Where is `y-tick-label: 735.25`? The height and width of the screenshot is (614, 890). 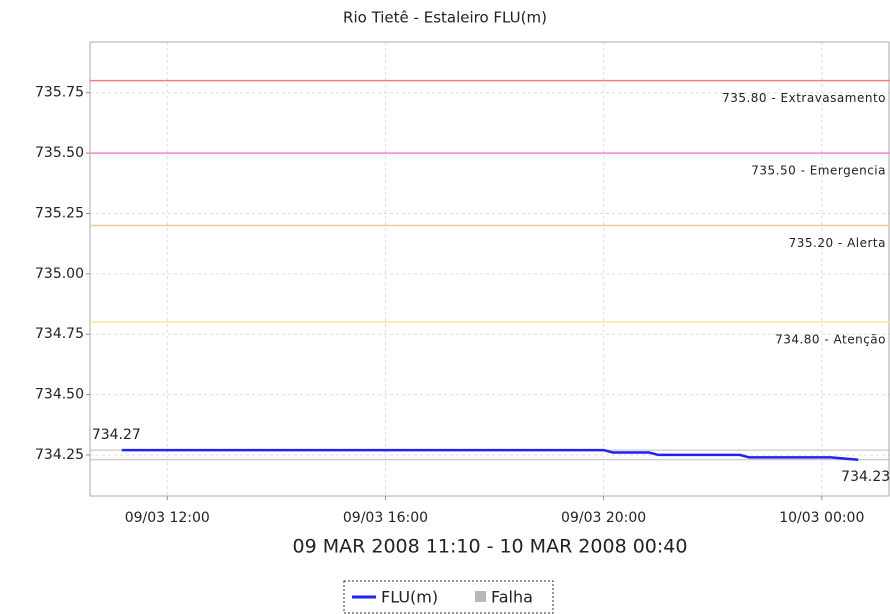 y-tick-label: 735.25 is located at coordinates (59, 213).